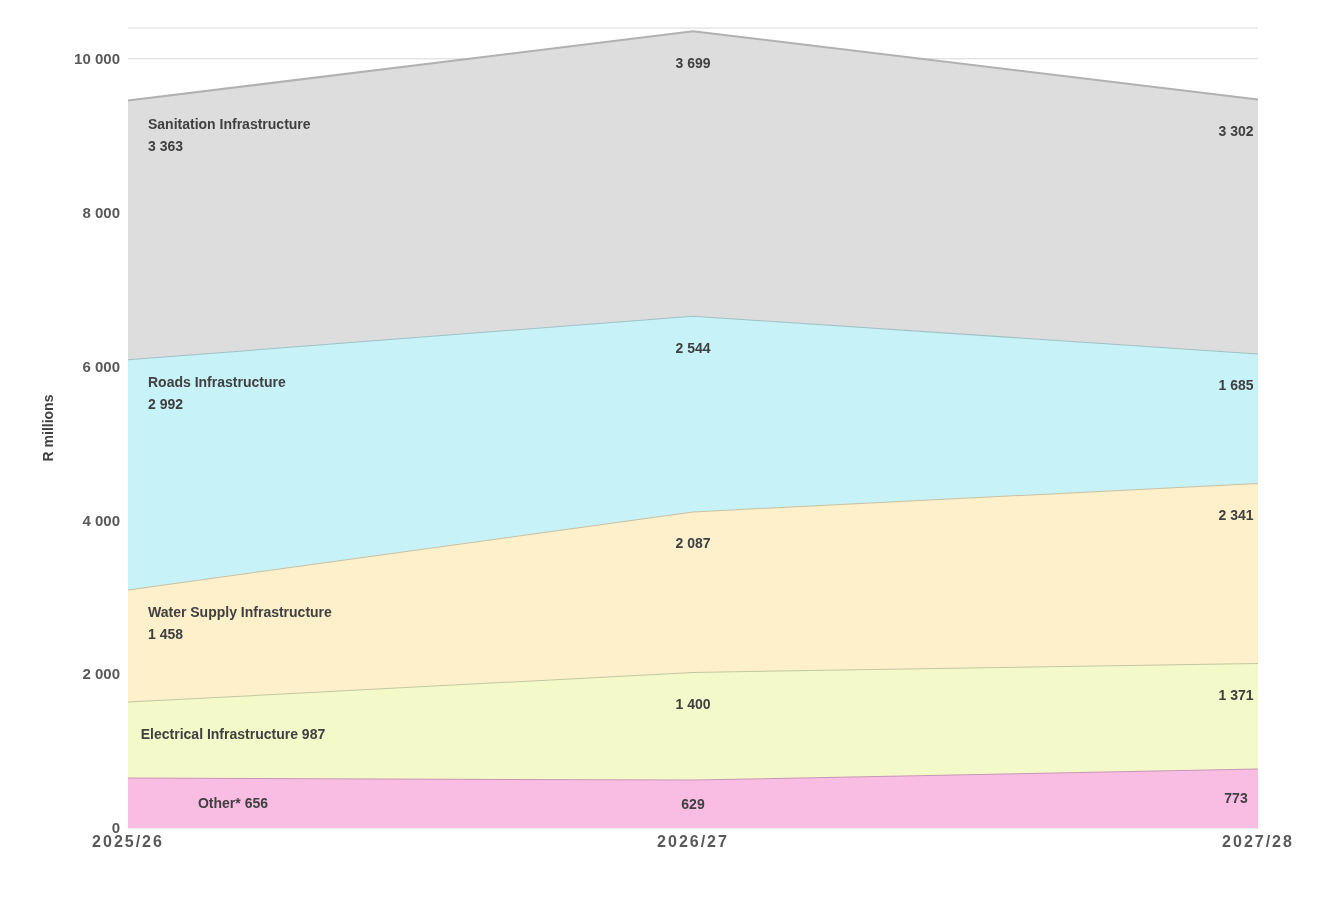 This screenshot has width=1320, height=898. What do you see at coordinates (1236, 515) in the screenshot?
I see `data-label: 2 341` at bounding box center [1236, 515].